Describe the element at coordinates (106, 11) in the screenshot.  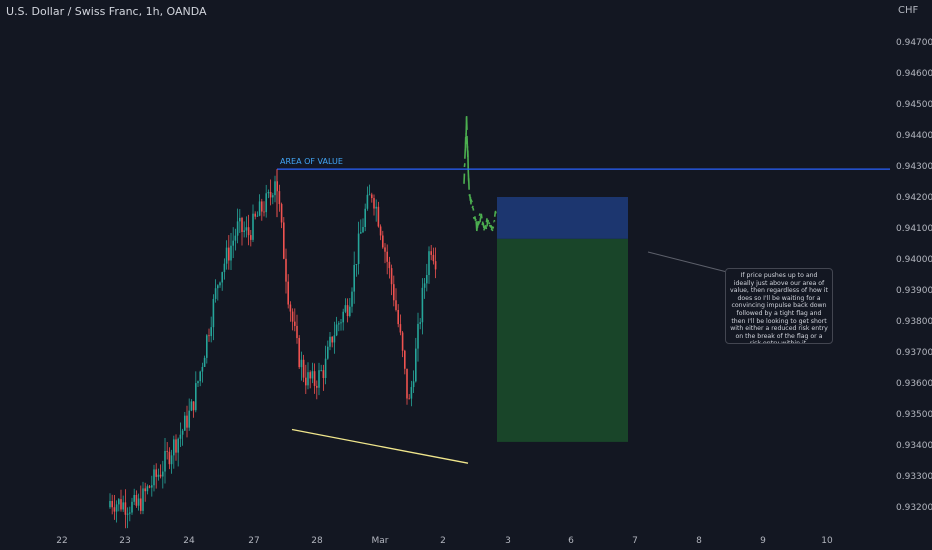
I see `symbol-title: U.S. Dollar / Swiss Franc, 1h, OANDA` at that location.